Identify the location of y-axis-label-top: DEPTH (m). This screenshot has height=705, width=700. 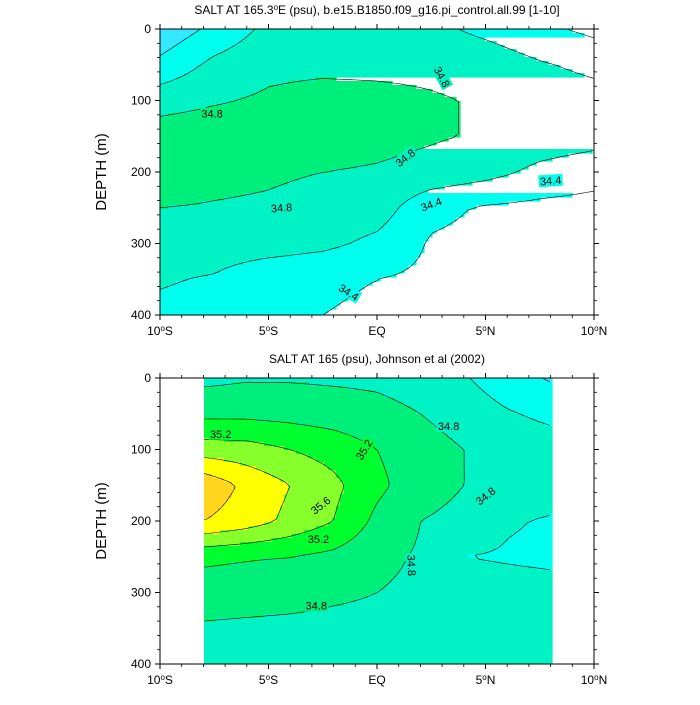
(101, 172).